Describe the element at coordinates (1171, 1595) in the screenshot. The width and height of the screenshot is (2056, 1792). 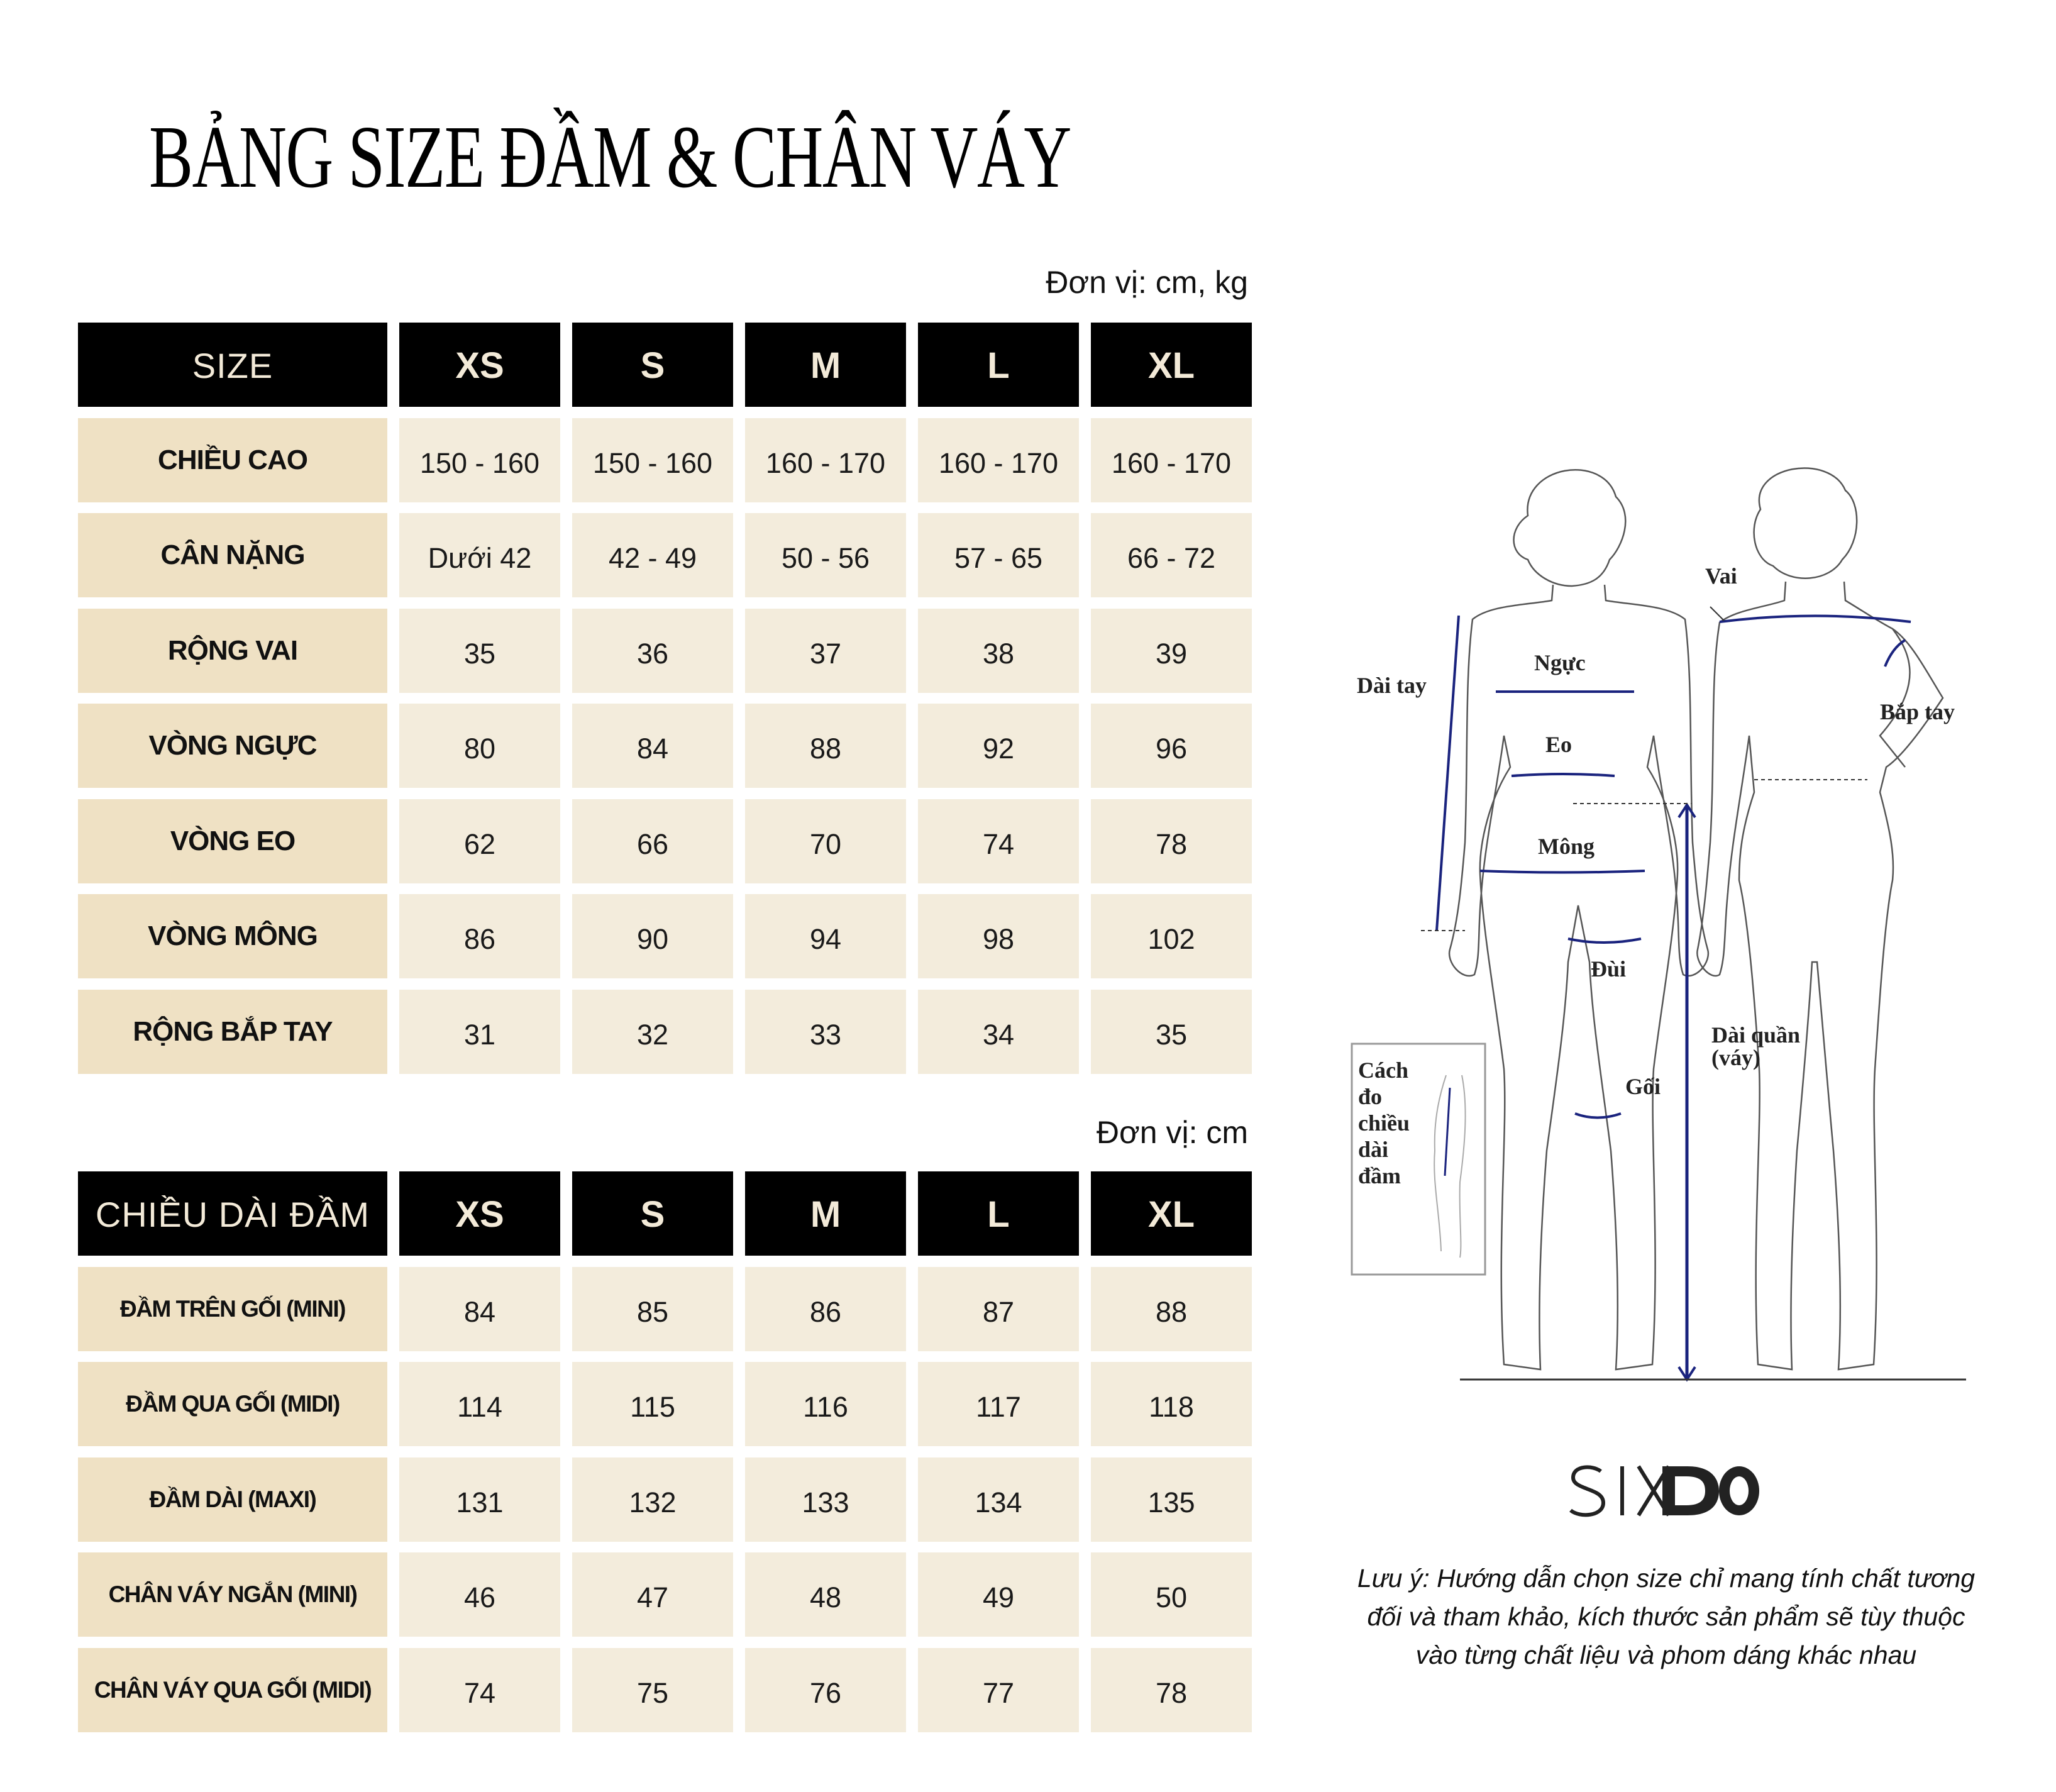
I see `value-cell: 50` at that location.